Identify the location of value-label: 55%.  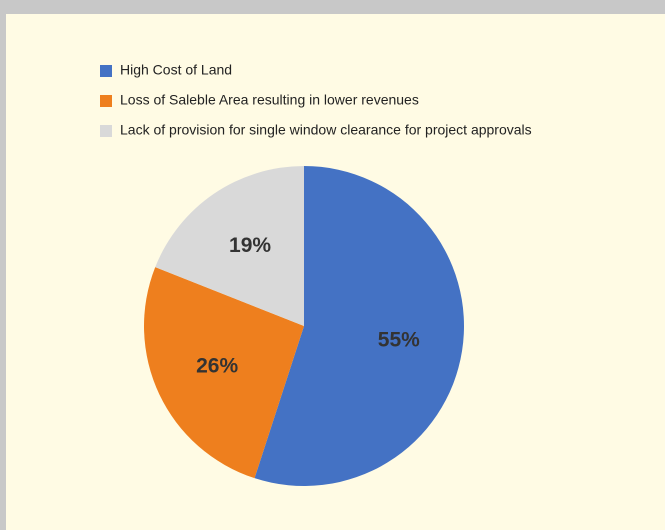
(399, 340).